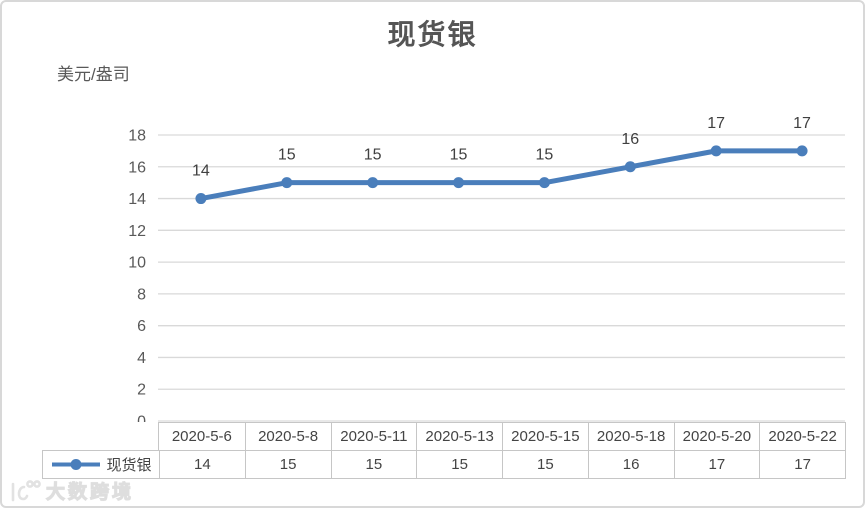  Describe the element at coordinates (201, 436) in the screenshot. I see `date-header-cell: 2020-5-6` at that location.